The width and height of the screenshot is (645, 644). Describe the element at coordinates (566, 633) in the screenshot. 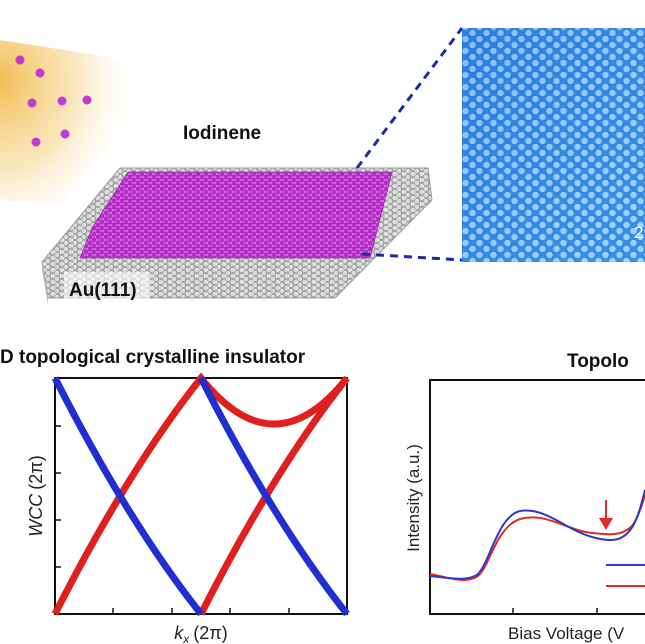

I see `spectrum-x-axis-label: Bias Voltage (V` at that location.